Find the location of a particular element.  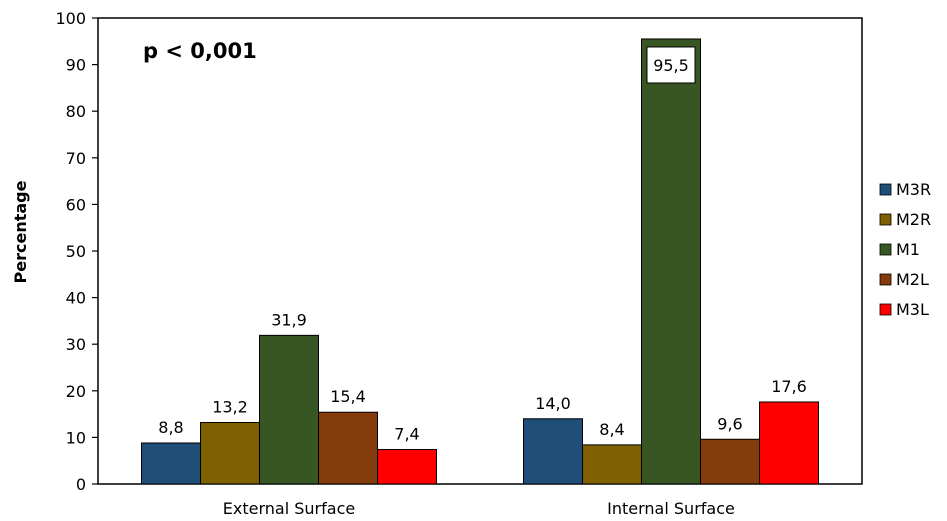

x-axis-categories: External Surface Internal Surface is located at coordinates (479, 508).